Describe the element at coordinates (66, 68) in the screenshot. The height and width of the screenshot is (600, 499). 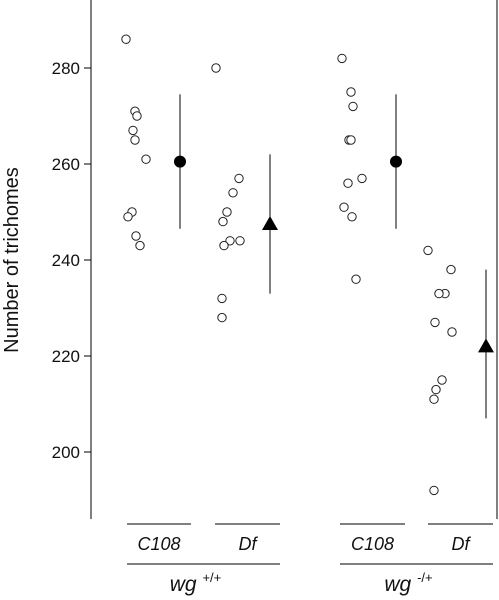
I see `y-tick-label: 280` at that location.